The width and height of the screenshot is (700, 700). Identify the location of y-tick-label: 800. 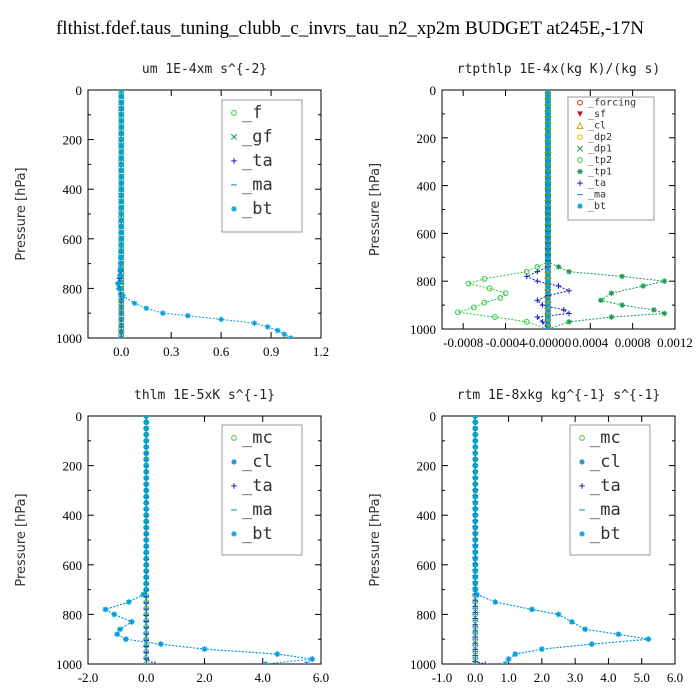
(427, 614).